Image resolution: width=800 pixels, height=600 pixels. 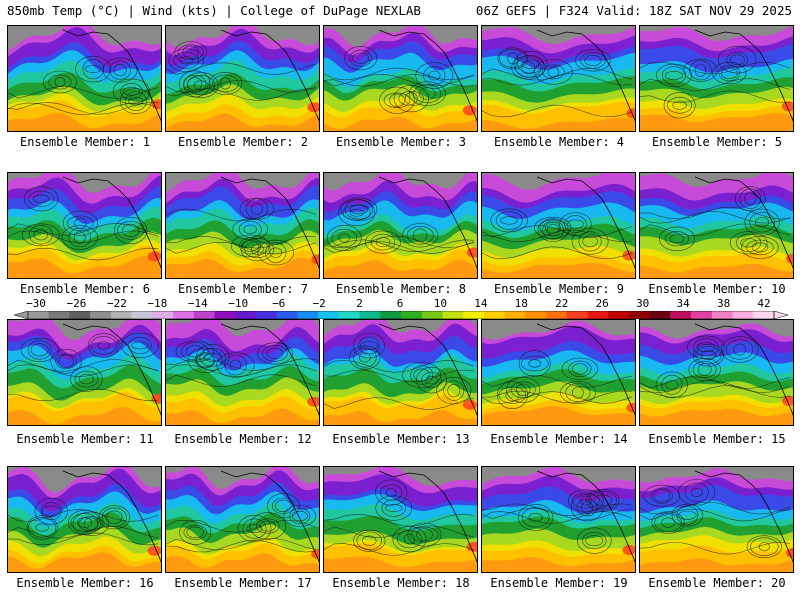 I want to click on temperature-colorbar, so click(x=401, y=315).